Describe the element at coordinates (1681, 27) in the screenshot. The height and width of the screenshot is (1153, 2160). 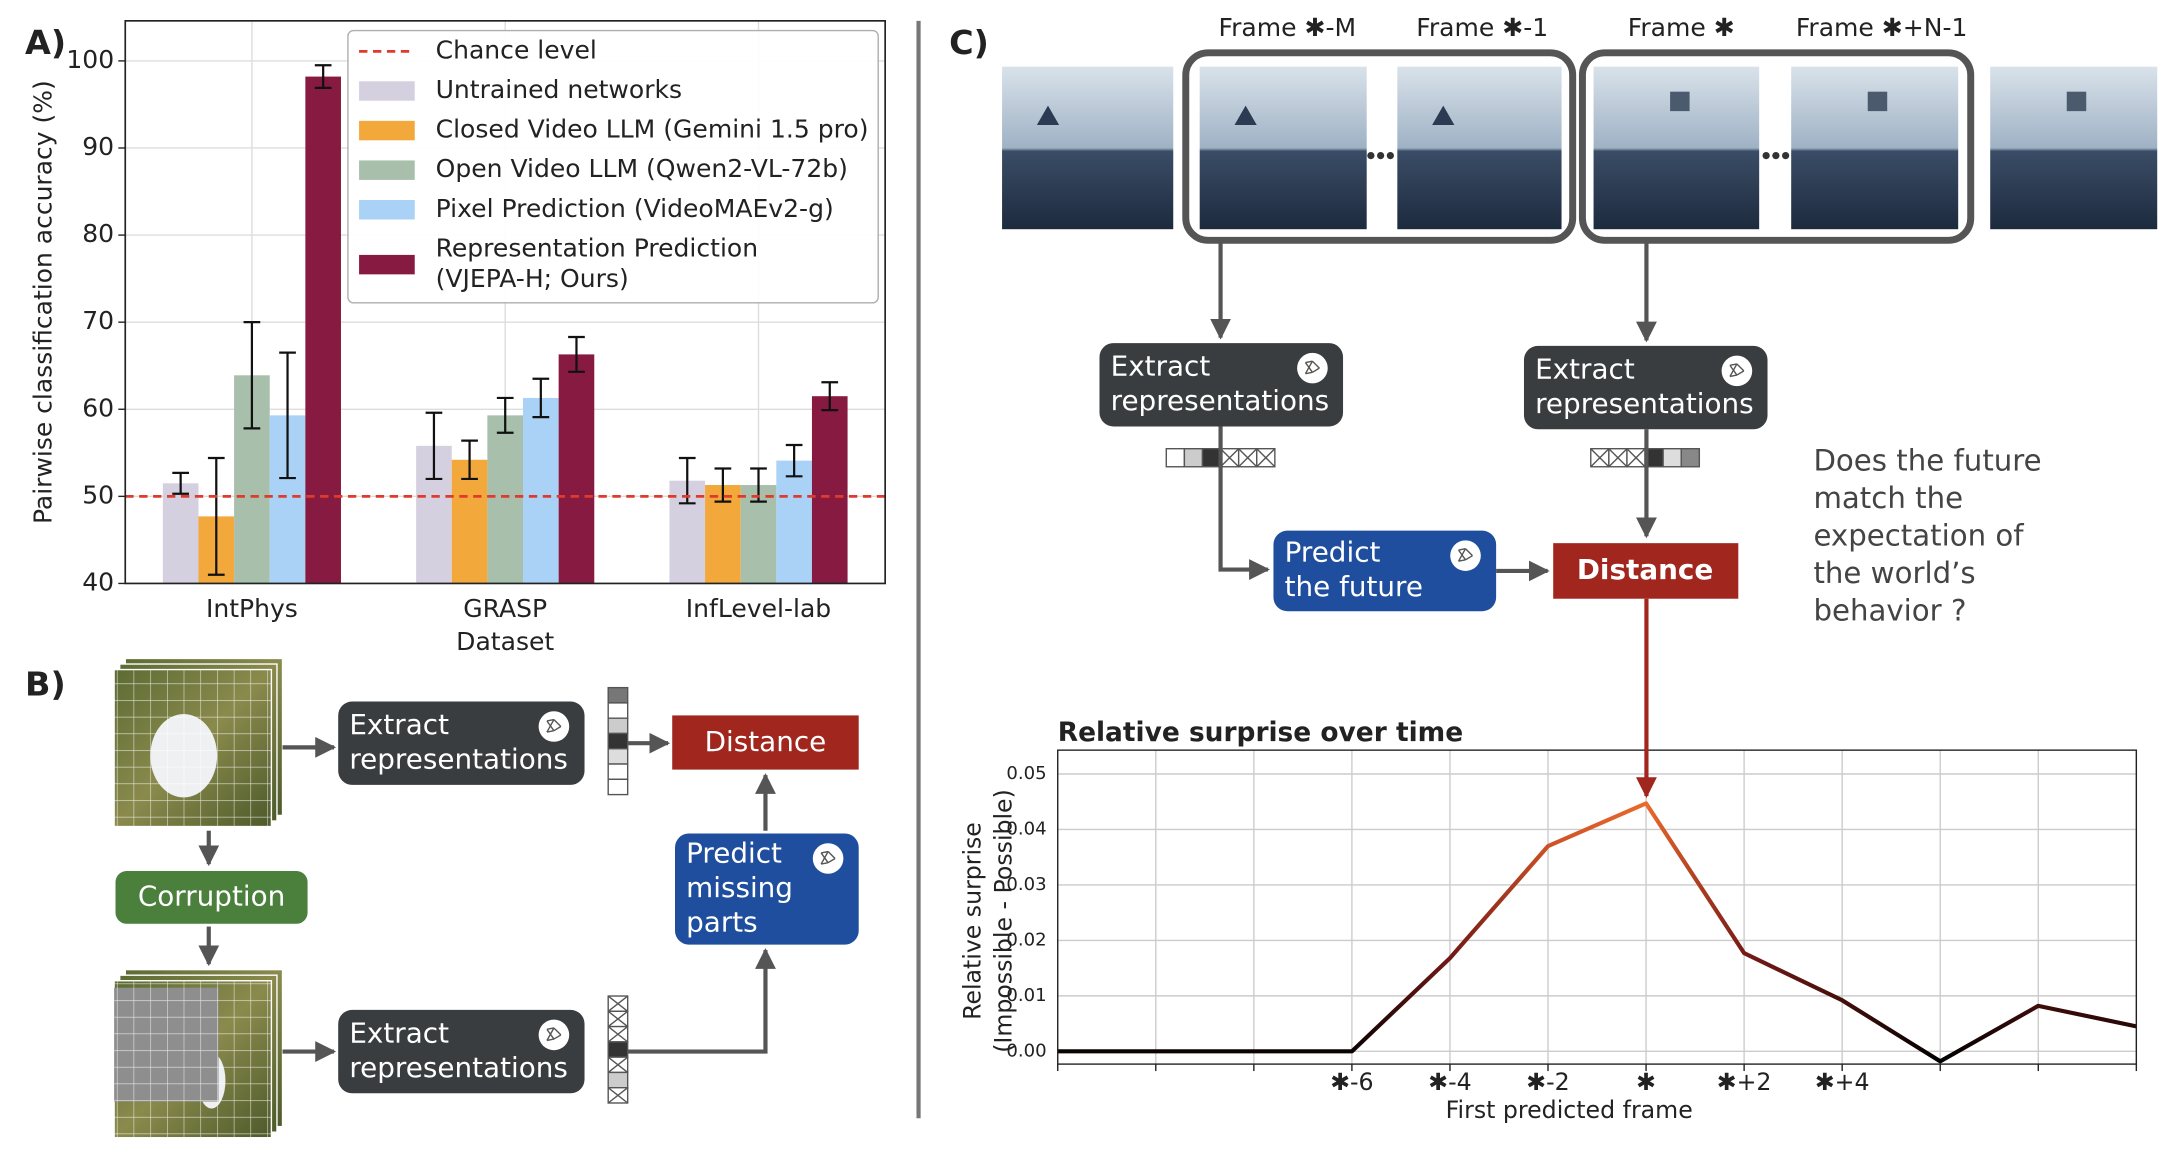
I see `frame-label: Frame ✱` at that location.